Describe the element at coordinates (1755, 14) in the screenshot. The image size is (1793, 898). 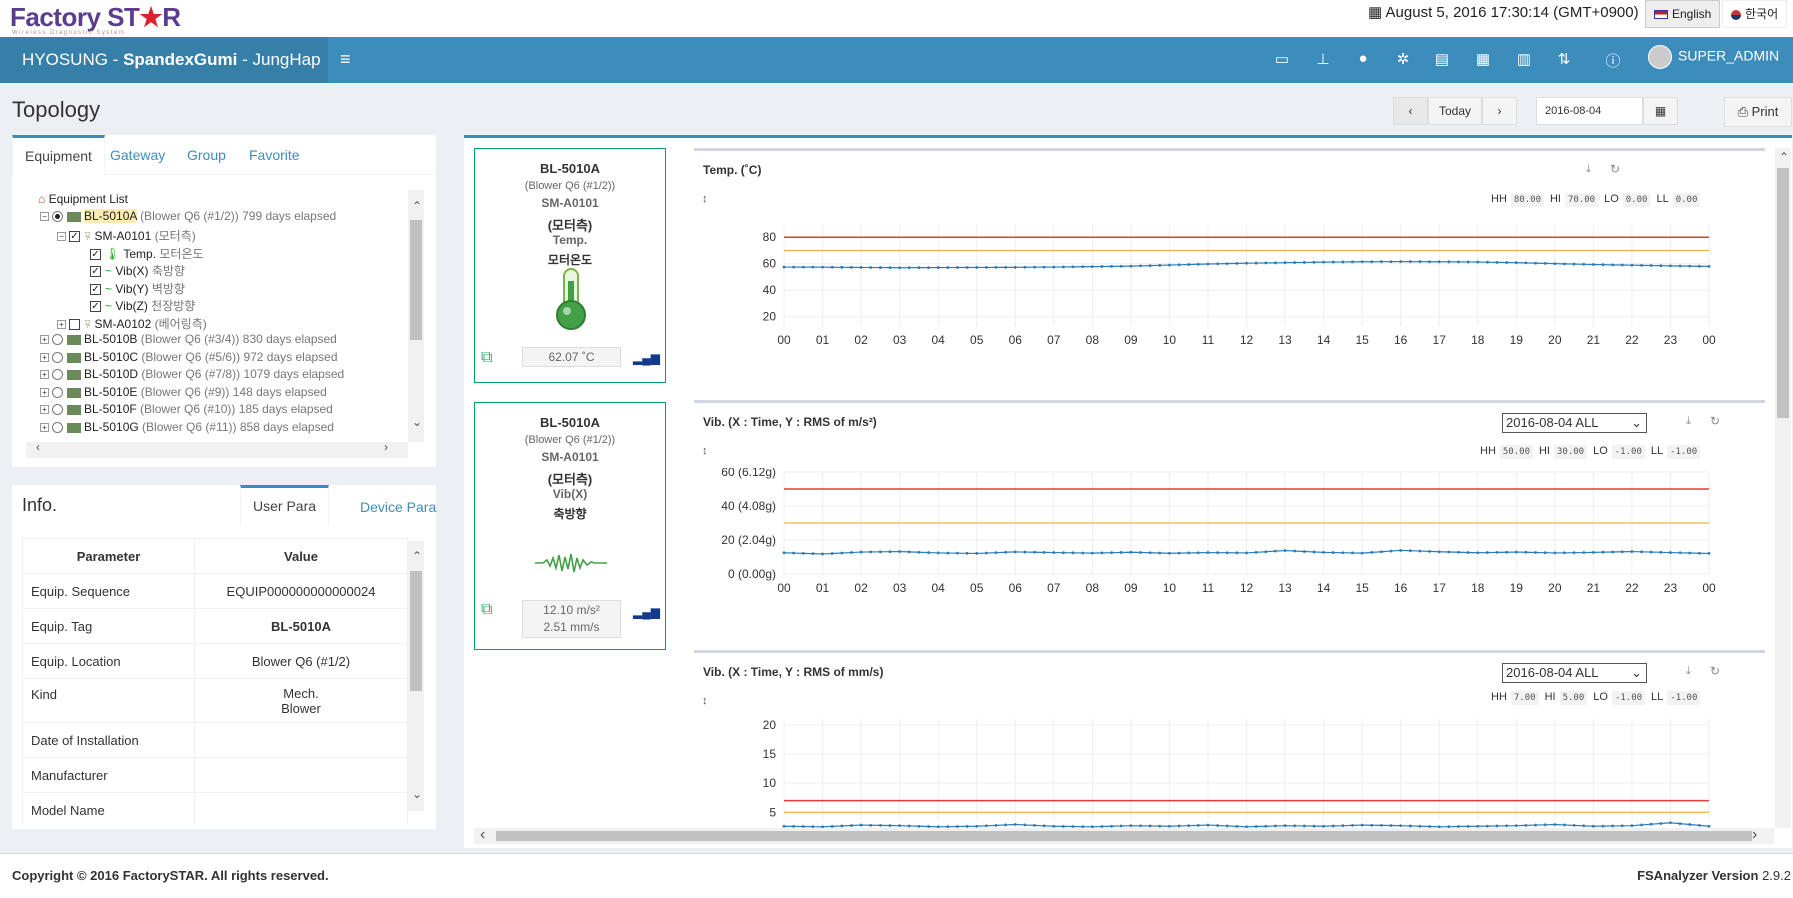
I see `korean-button: 한국어` at that location.